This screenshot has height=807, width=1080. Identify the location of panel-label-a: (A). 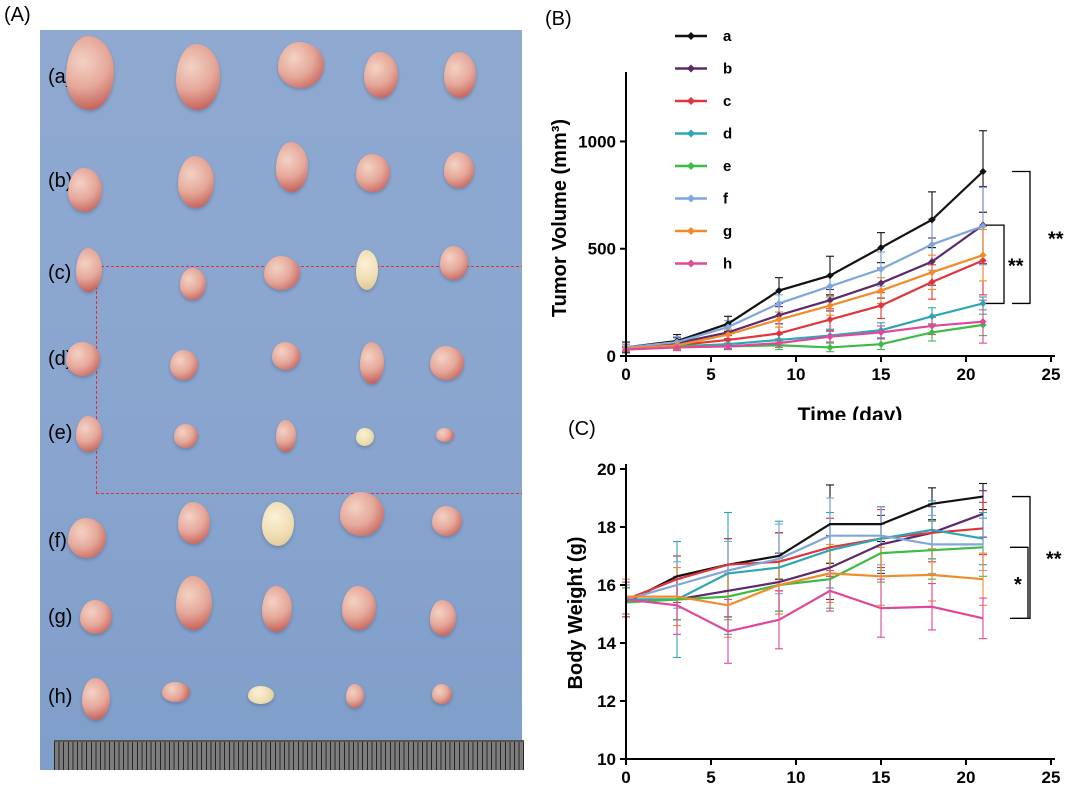
(17, 15).